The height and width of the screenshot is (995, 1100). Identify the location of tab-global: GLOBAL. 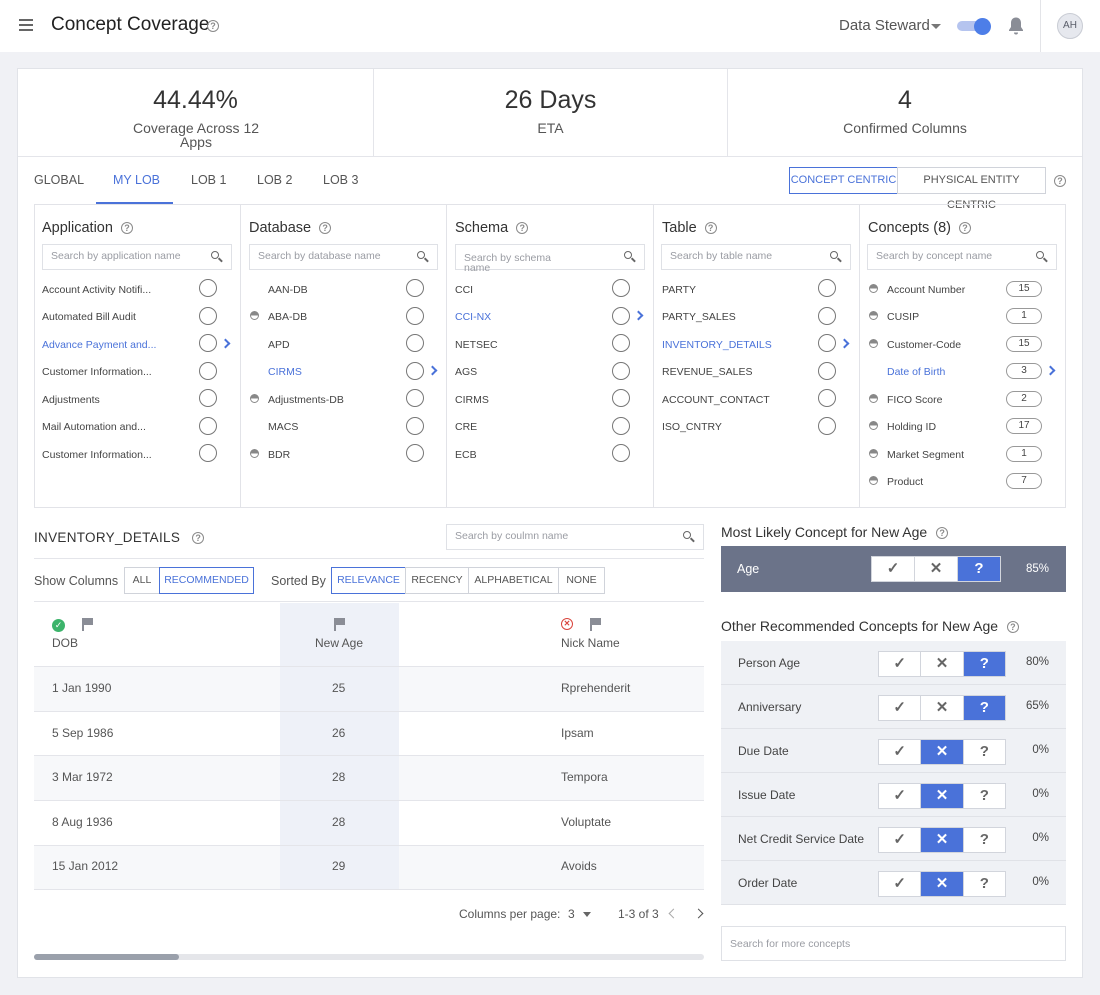
(59, 180).